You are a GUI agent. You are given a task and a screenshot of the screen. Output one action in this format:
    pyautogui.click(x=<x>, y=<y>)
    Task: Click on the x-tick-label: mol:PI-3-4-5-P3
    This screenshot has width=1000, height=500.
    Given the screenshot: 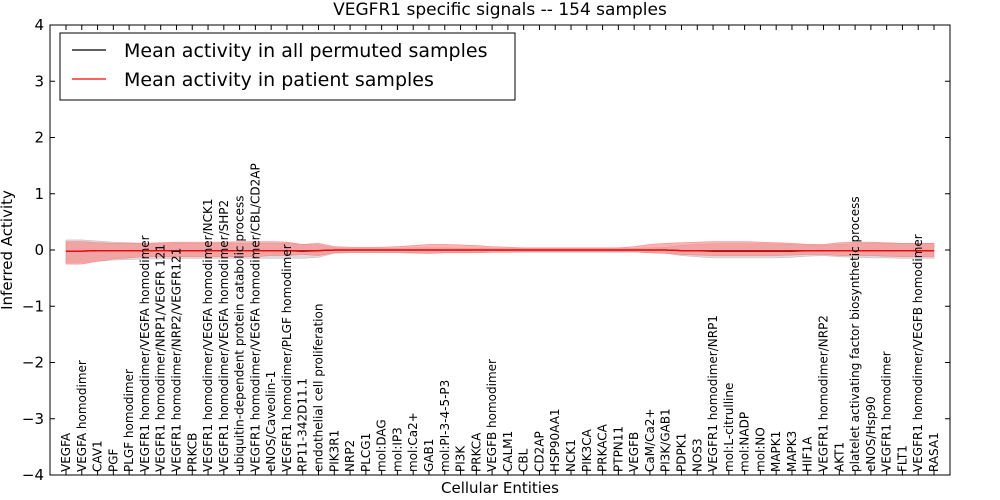 What is the action you would take?
    pyautogui.click(x=445, y=426)
    